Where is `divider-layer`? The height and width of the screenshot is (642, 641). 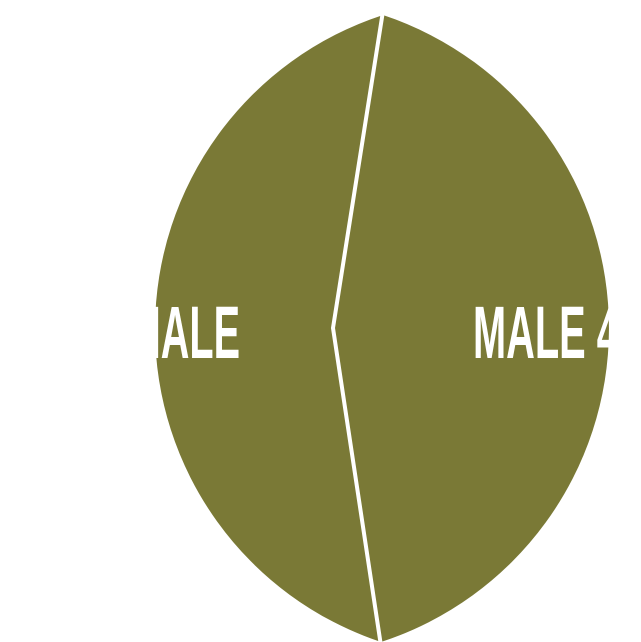 divider-layer is located at coordinates (357, 326).